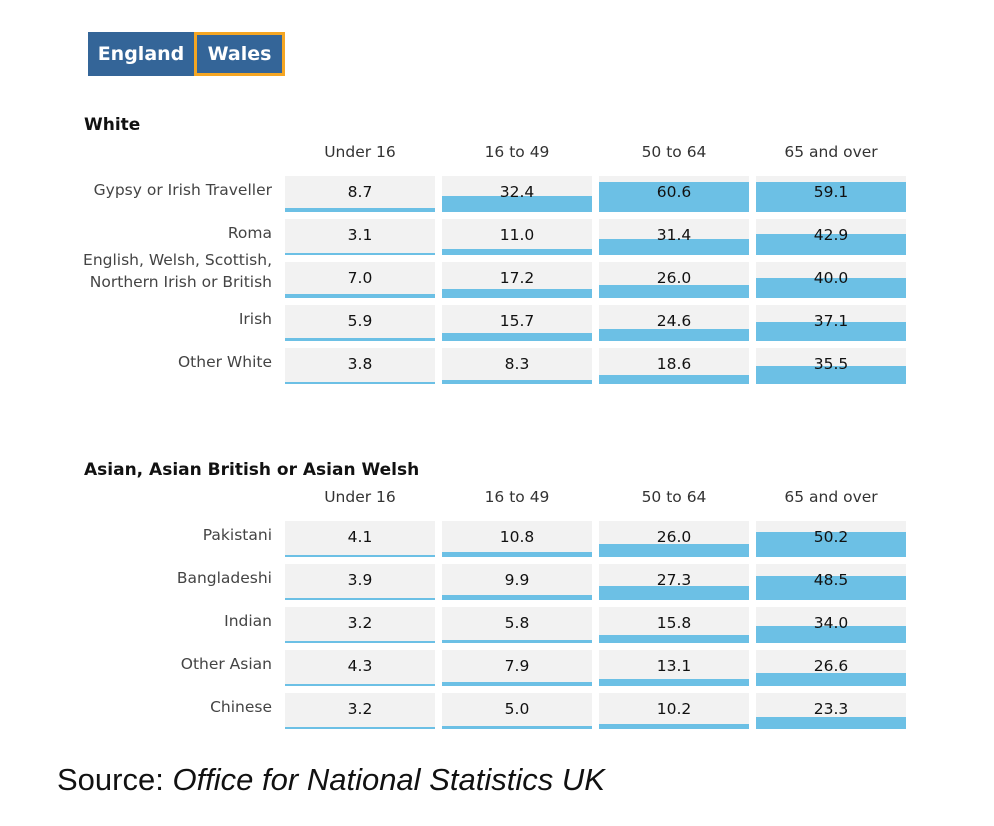 This screenshot has width=994, height=826. I want to click on table-cell: 34.0, so click(831, 625).